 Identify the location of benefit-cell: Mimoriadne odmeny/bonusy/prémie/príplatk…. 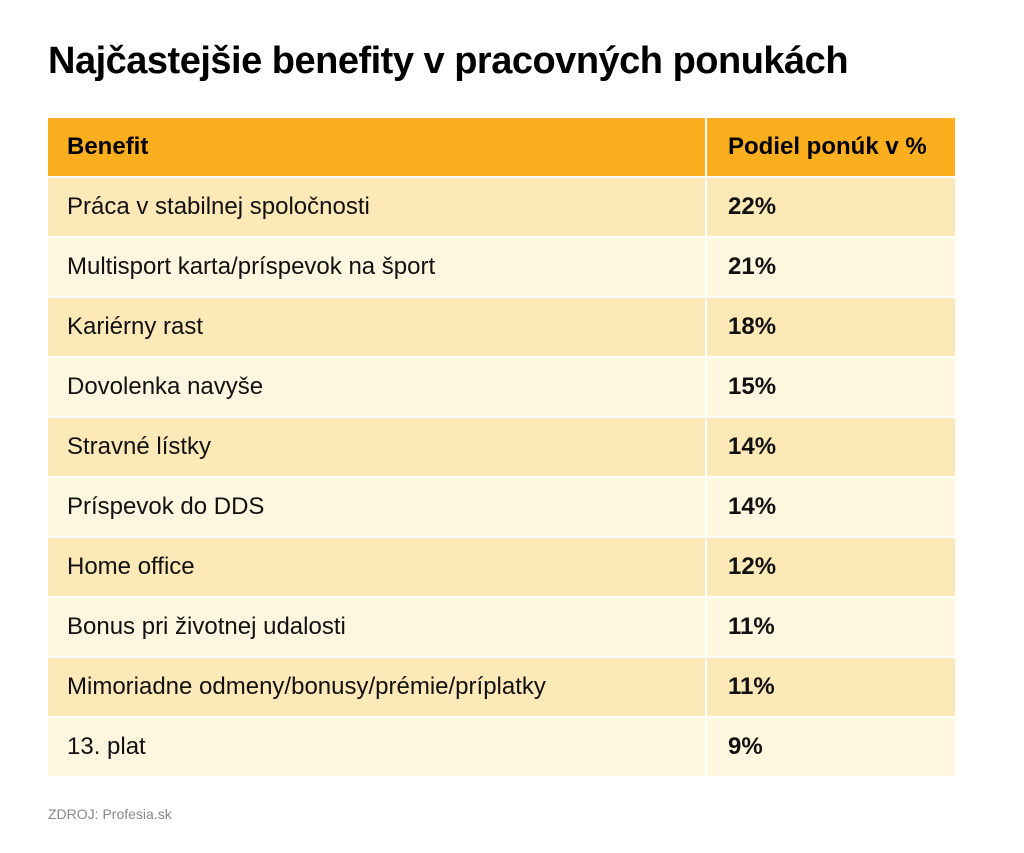
(376, 687).